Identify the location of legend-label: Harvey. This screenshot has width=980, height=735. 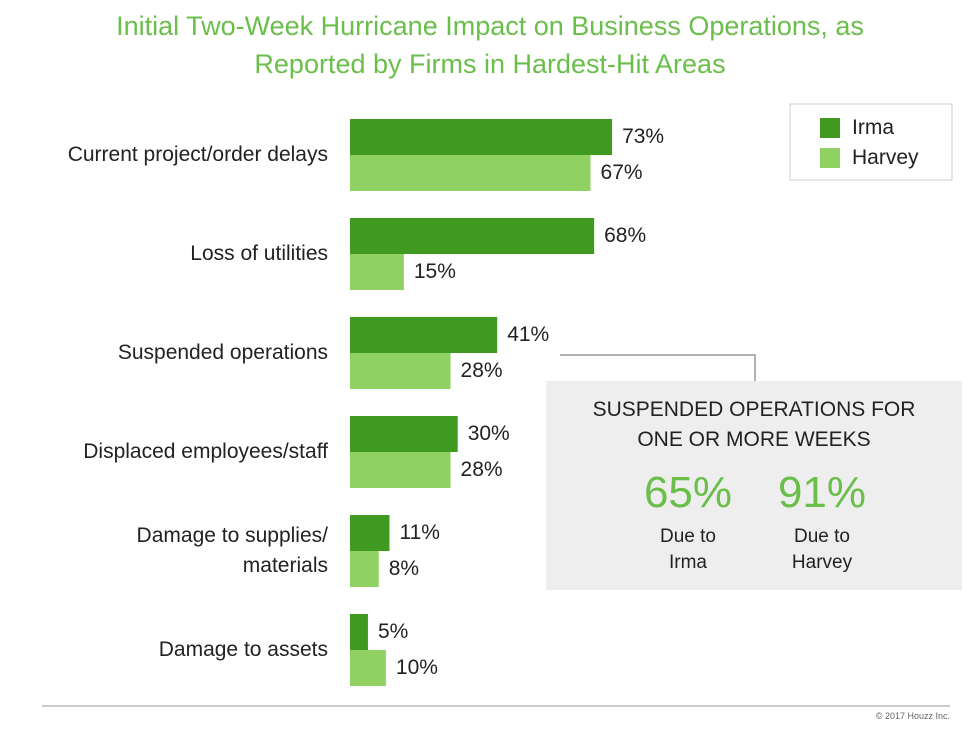
(885, 157).